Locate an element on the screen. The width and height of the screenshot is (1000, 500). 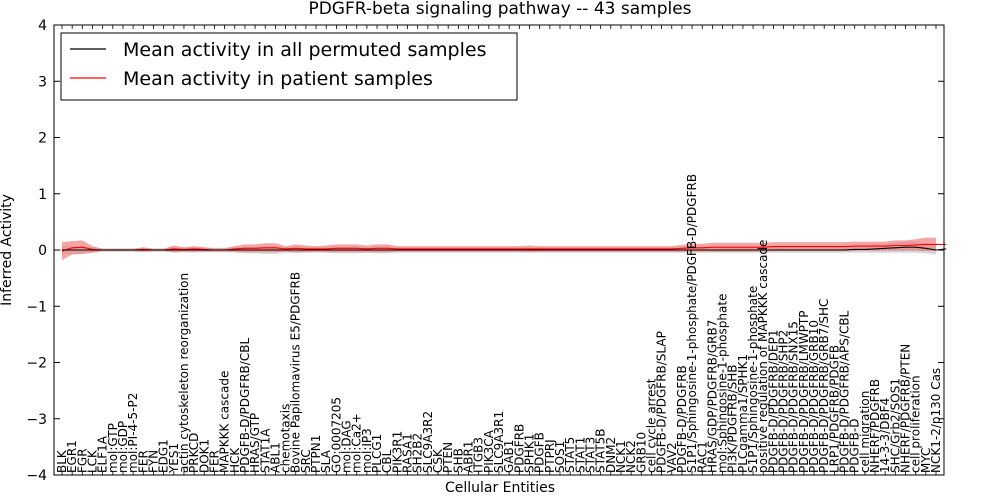
y-axis-label: Inferred Activity is located at coordinates (7, 250).